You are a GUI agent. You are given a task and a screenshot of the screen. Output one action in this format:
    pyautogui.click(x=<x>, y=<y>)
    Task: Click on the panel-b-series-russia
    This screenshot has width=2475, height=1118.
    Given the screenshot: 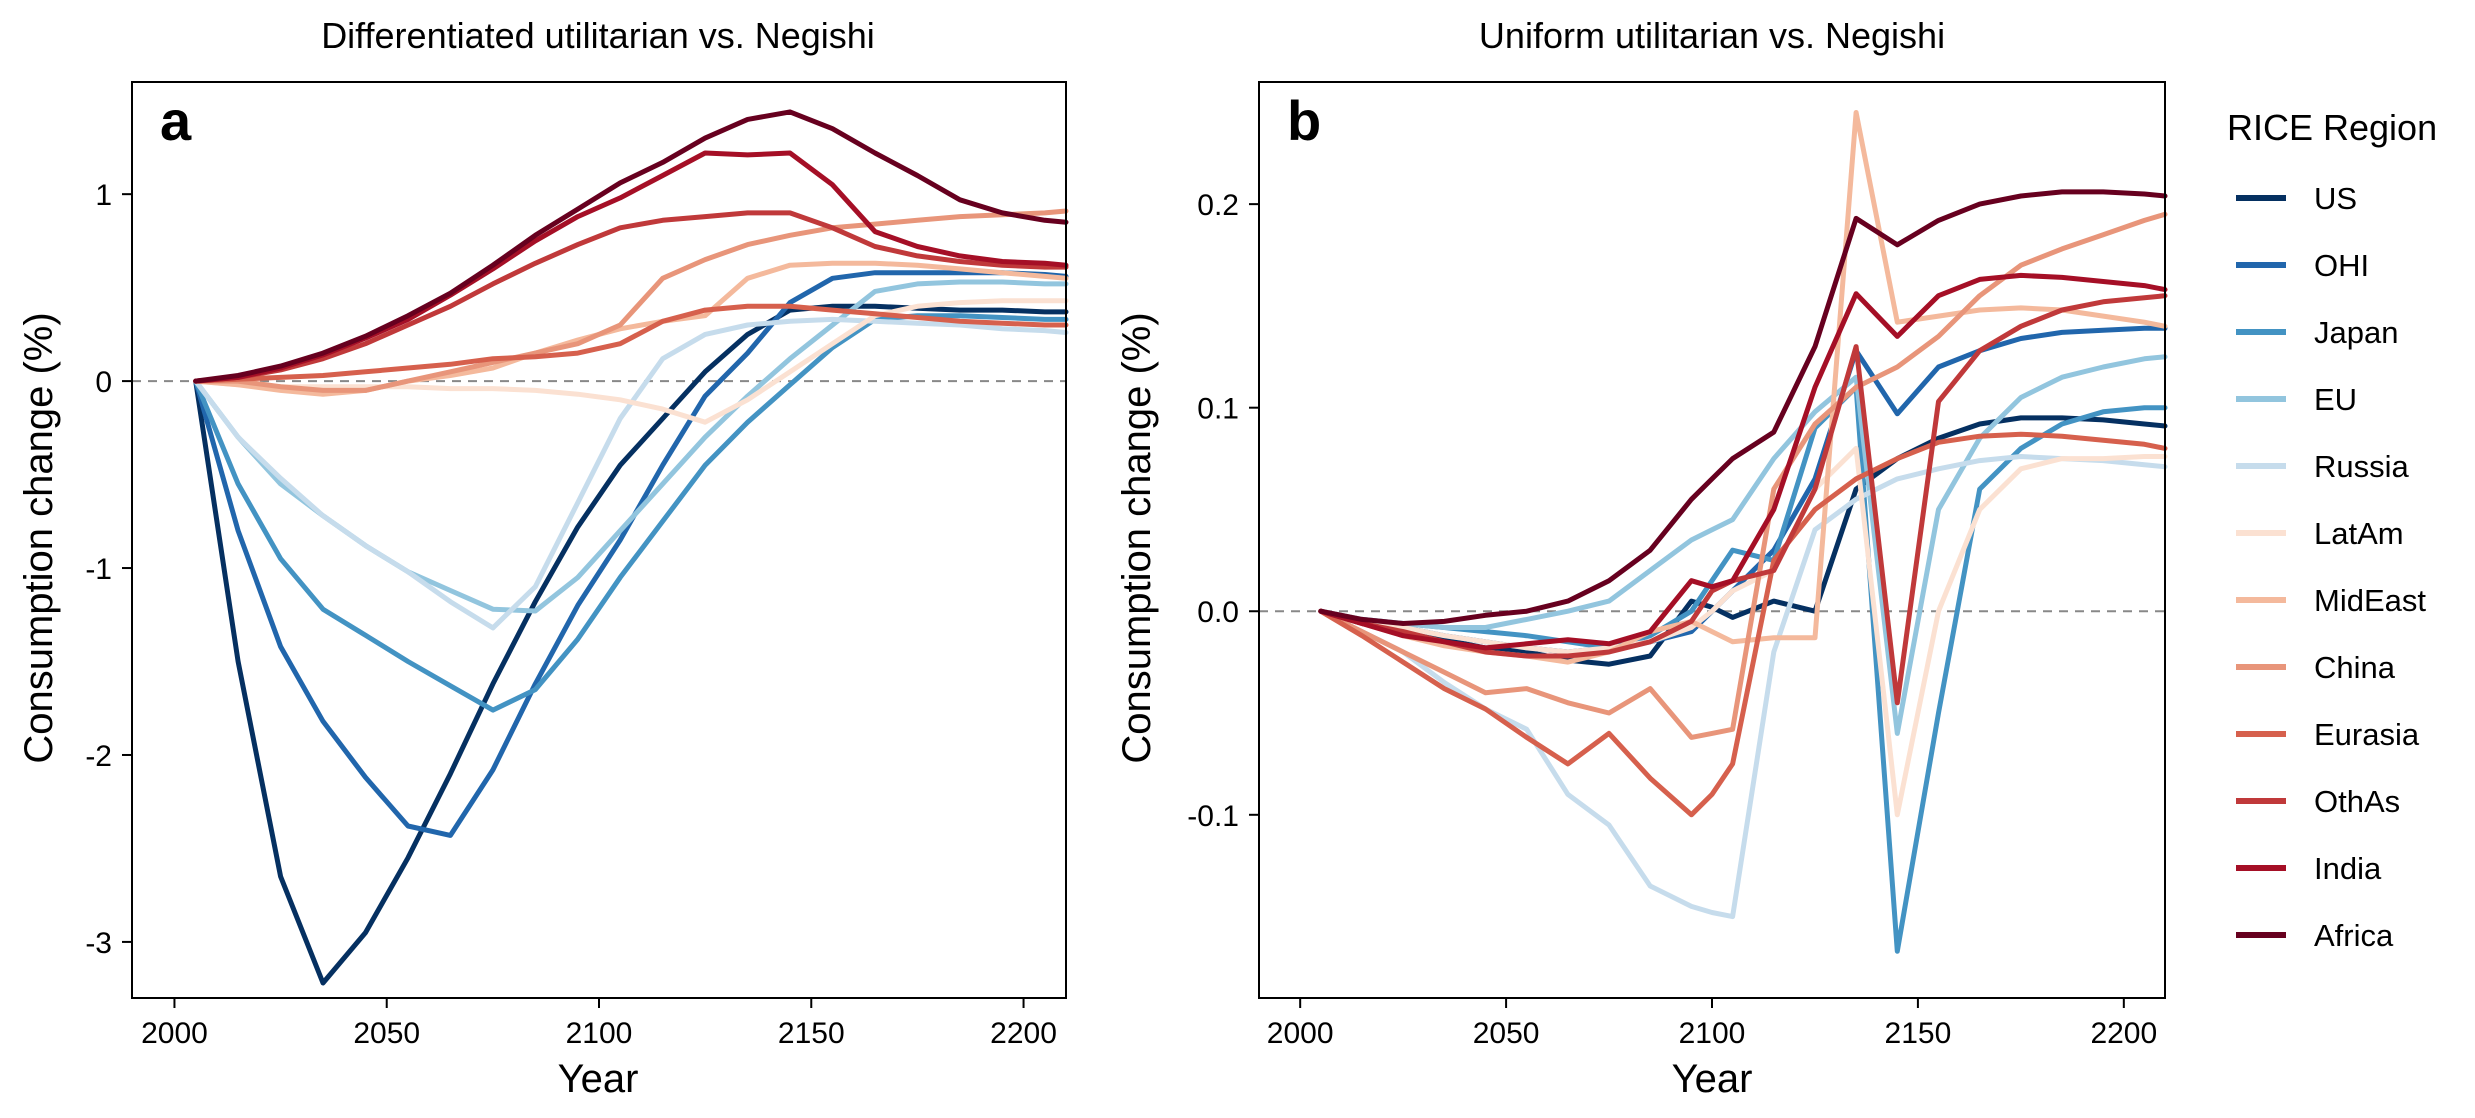 What is the action you would take?
    pyautogui.click(x=1743, y=687)
    